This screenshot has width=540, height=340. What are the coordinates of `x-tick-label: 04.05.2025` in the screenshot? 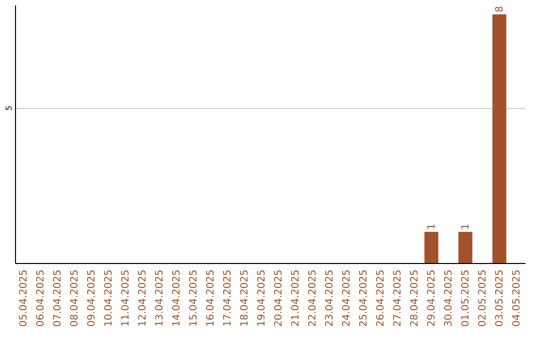 It's located at (516, 298).